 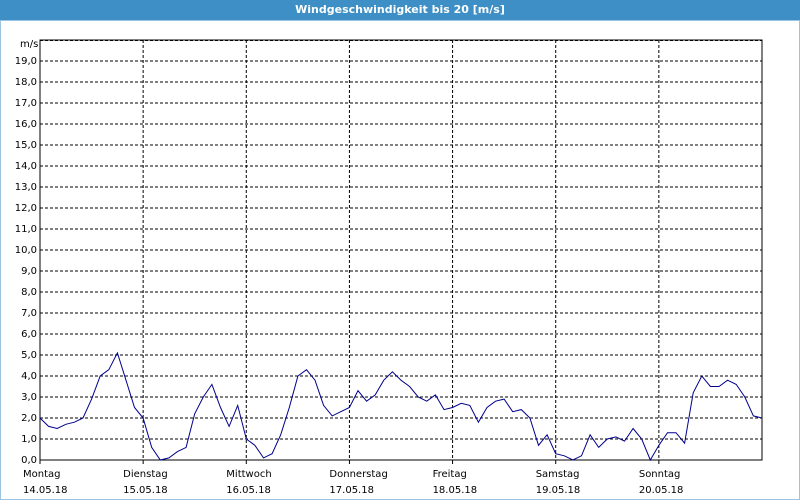 What do you see at coordinates (29, 397) in the screenshot?
I see `y-tick-label: 3,0` at bounding box center [29, 397].